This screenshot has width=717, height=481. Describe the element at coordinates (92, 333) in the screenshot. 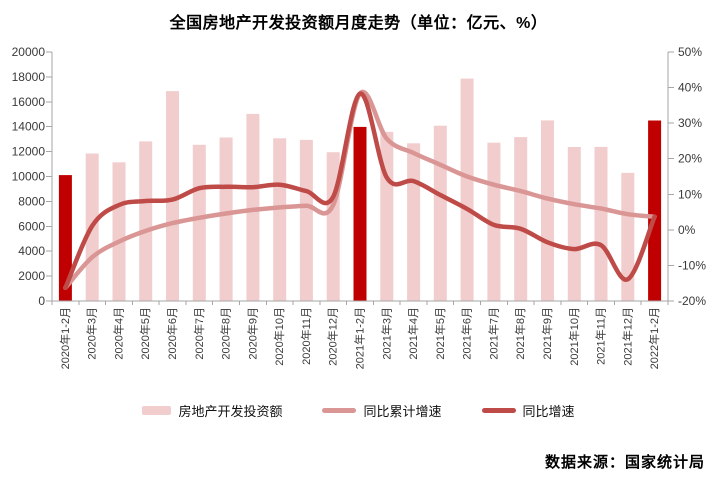

I see `x-axis-tick-label: 2020年3月` at that location.